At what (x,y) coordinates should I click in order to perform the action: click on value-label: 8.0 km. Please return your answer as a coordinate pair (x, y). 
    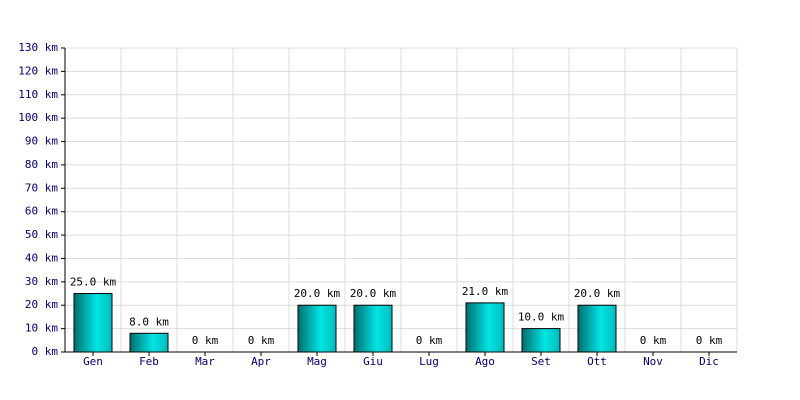
    Looking at the image, I should click on (149, 321).